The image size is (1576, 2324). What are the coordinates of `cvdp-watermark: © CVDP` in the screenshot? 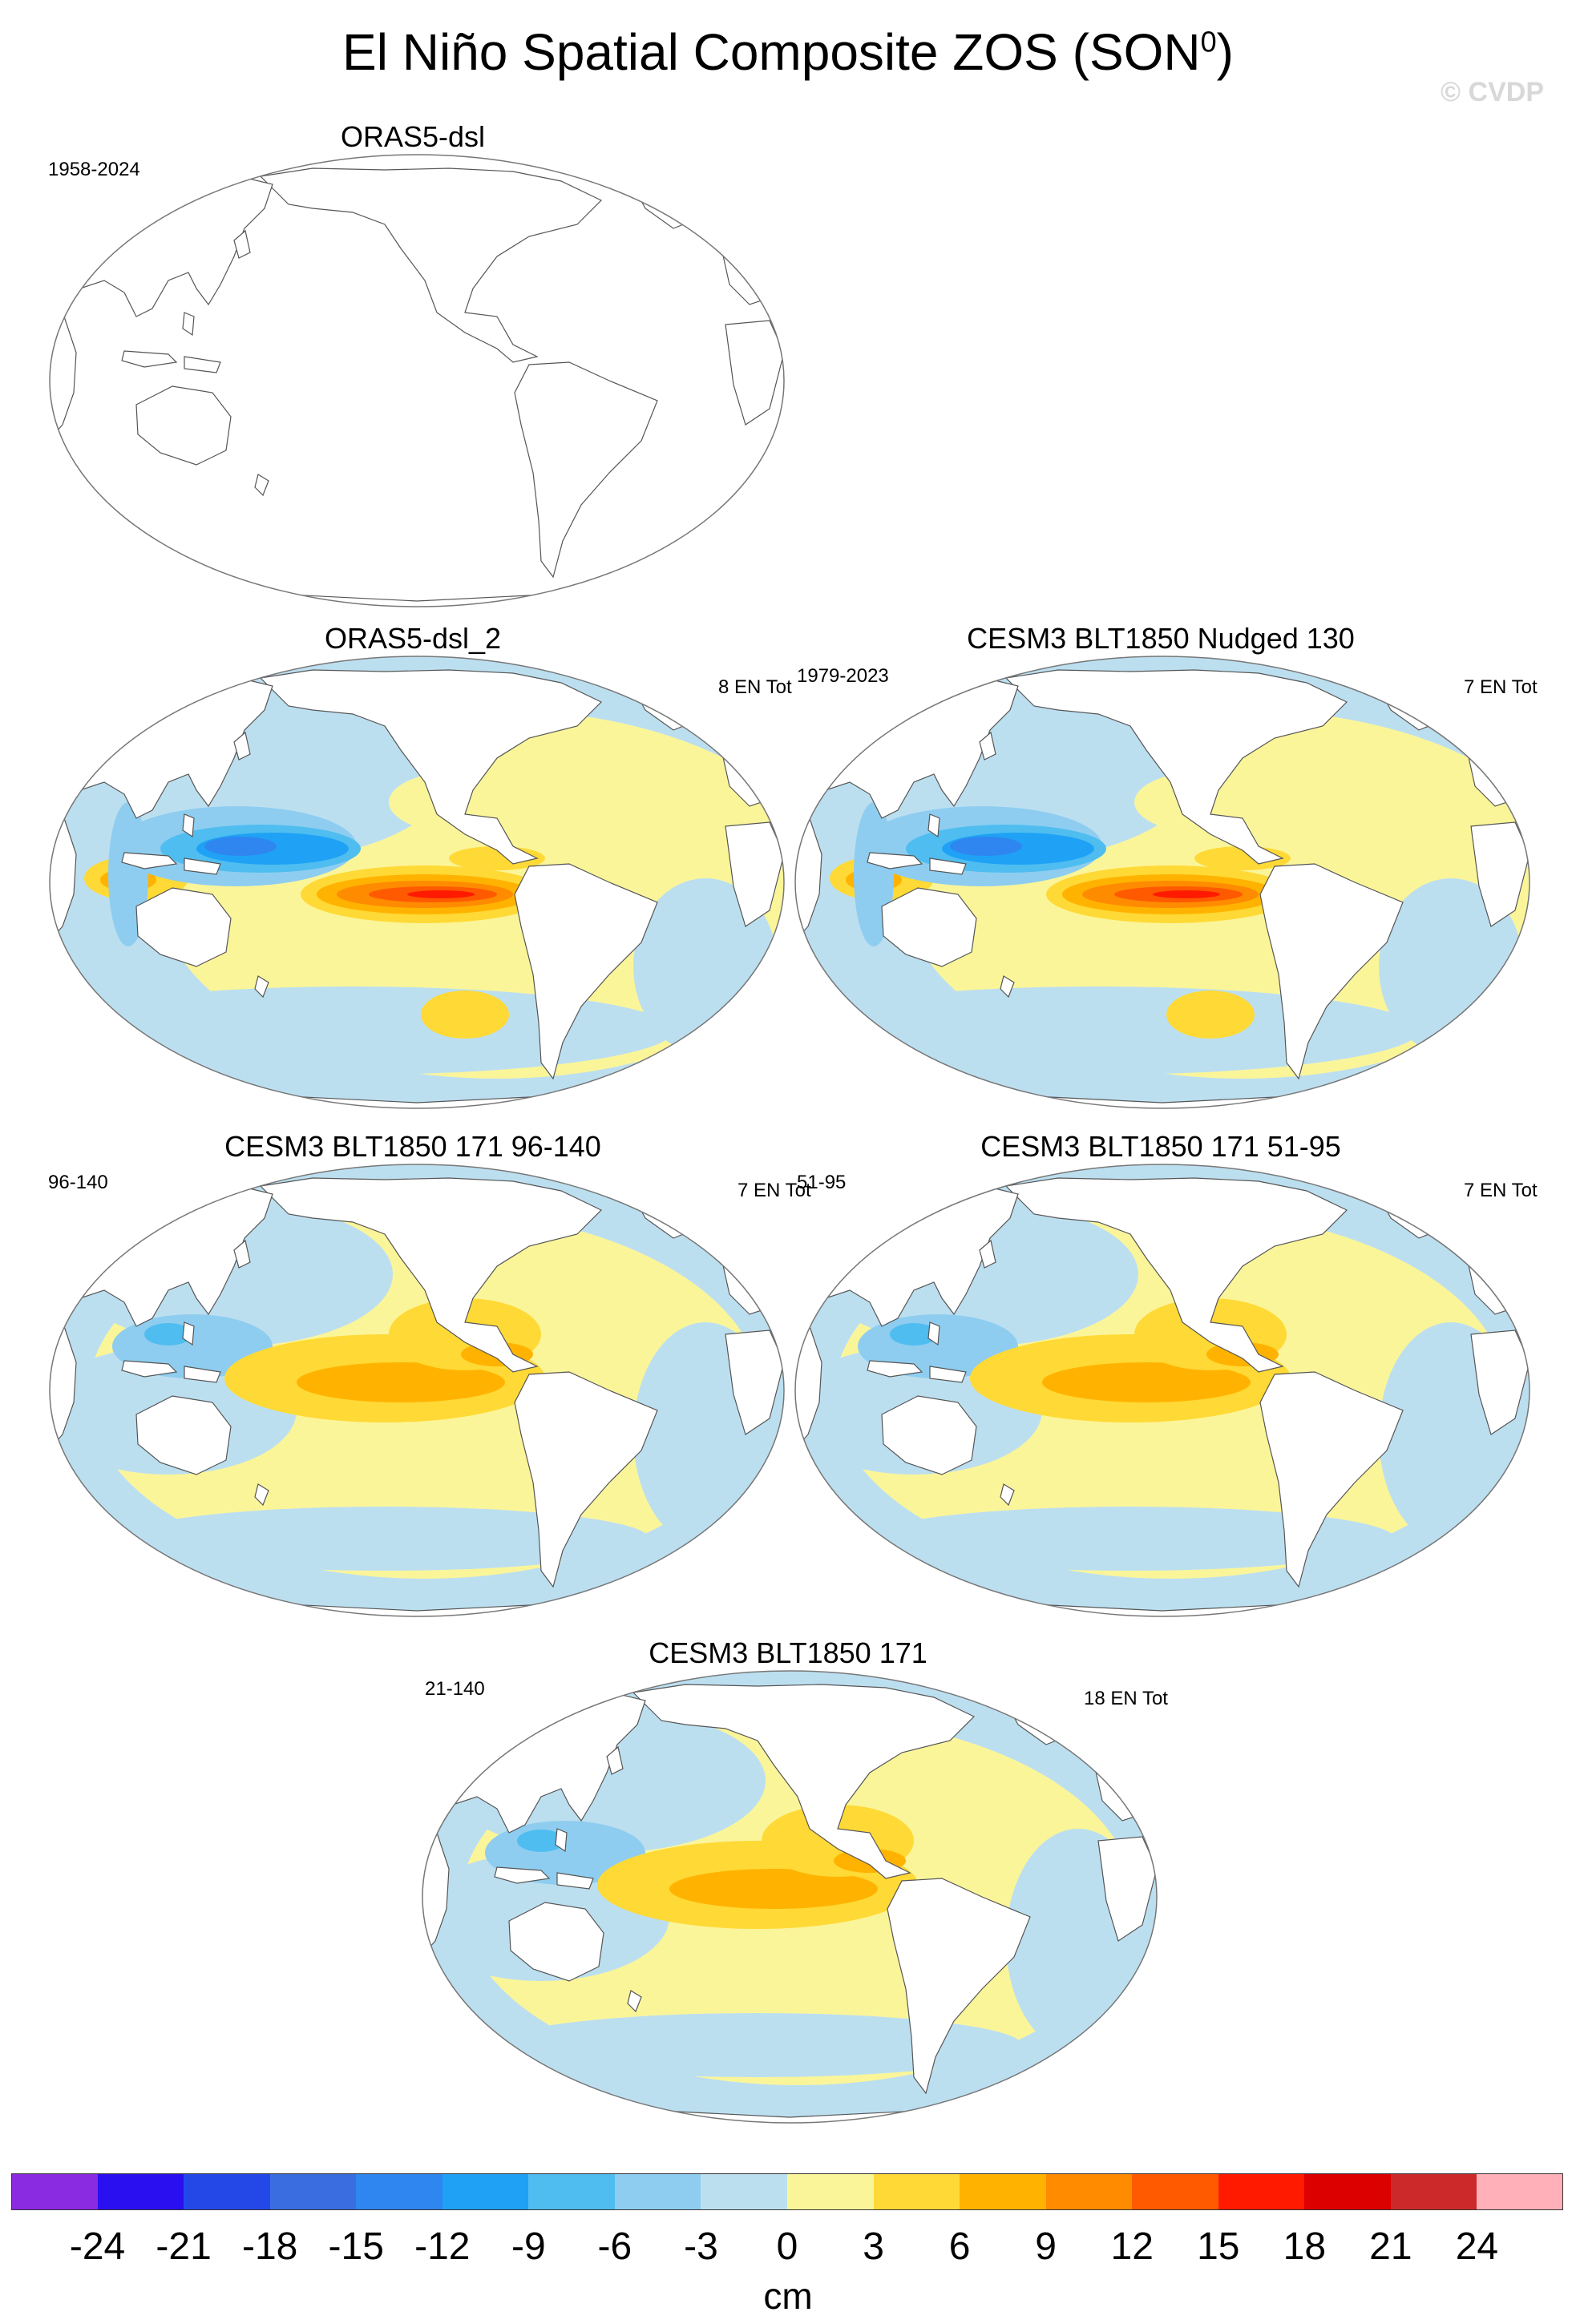 It's located at (1492, 92).